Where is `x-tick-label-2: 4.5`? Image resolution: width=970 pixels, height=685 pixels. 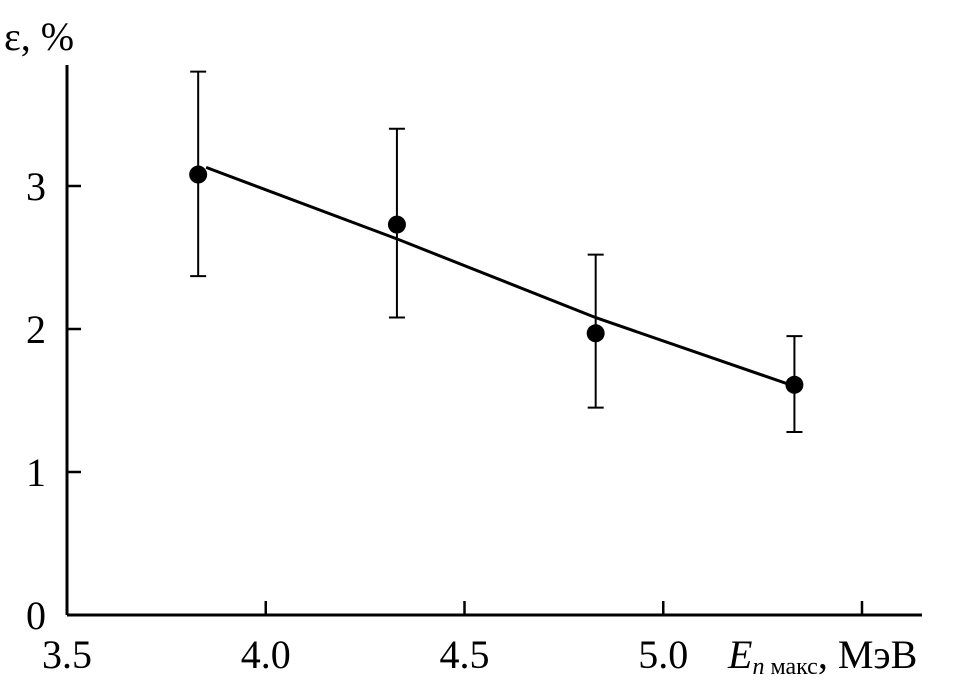
x-tick-label-2: 4.5 is located at coordinates (465, 654).